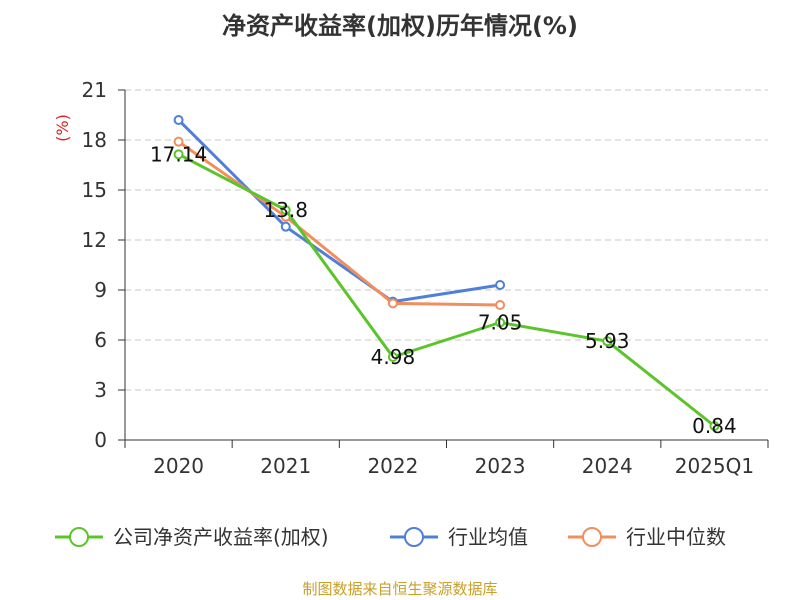 The width and height of the screenshot is (800, 600). I want to click on y-tick-label: 12, so click(94, 240).